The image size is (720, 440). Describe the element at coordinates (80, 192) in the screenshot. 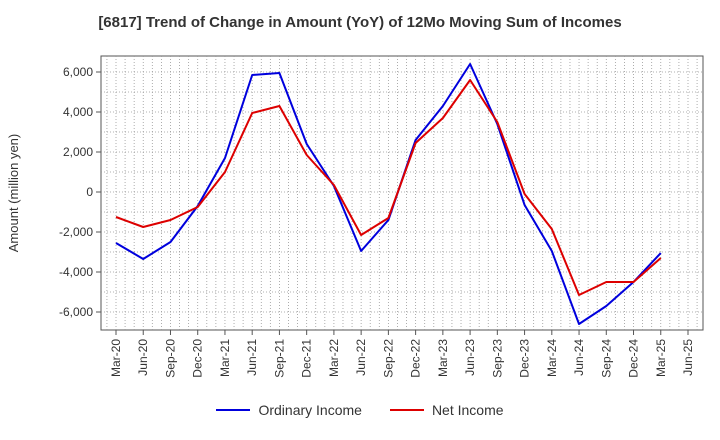

I see `y-ticks: 6,000 4,000 2,000 0 -2,000 -4,000 -6,000` at that location.